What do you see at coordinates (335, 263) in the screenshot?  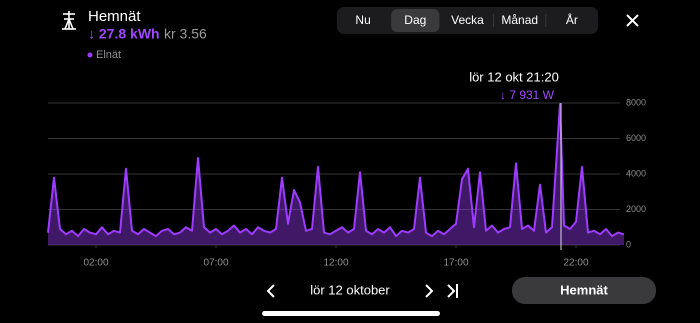 I see `x-tick-label: 12:00` at bounding box center [335, 263].